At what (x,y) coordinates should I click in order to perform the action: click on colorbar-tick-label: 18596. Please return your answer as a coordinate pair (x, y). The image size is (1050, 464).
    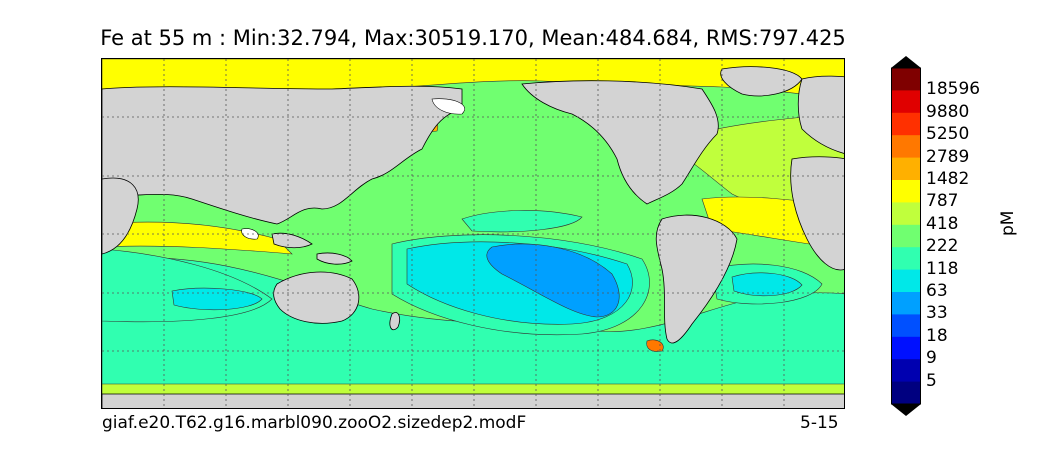
    Looking at the image, I should click on (953, 89).